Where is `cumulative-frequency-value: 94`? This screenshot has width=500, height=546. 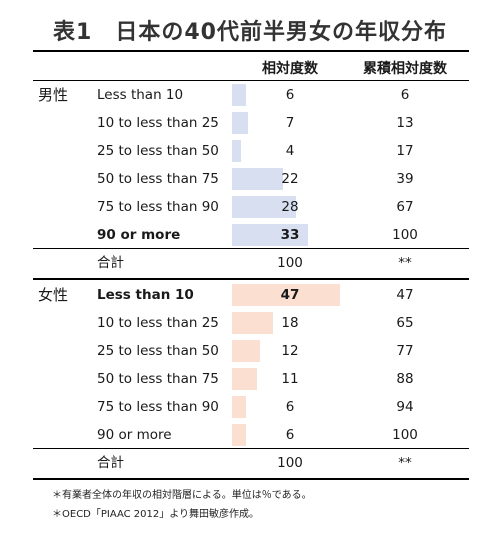
cumulative-frequency-value: 94 is located at coordinates (405, 407).